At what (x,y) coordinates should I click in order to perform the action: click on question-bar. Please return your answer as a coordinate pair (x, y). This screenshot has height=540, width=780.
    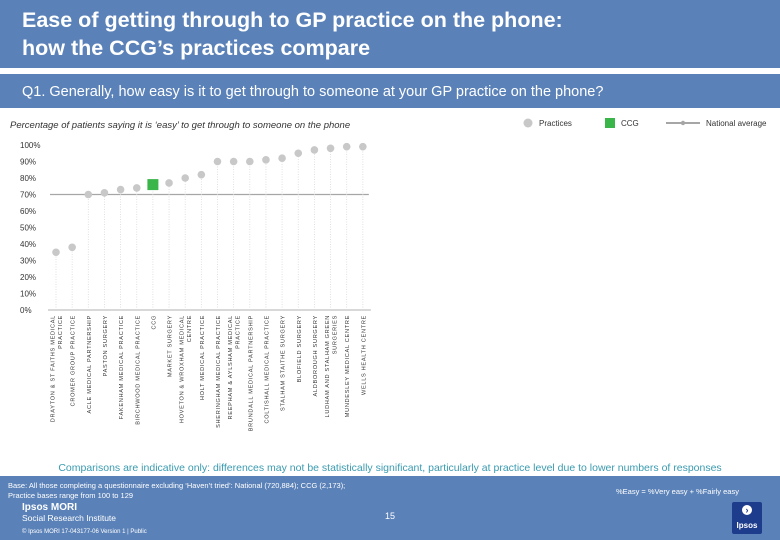
    Looking at the image, I should click on (390, 91).